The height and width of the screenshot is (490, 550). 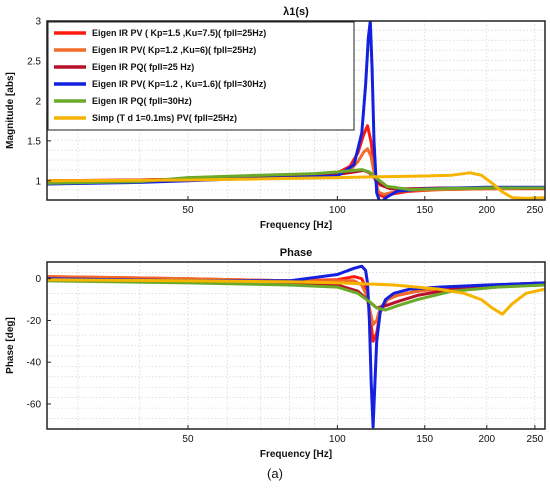 I want to click on magnitude-chart-title: λ1(s), so click(x=296, y=12).